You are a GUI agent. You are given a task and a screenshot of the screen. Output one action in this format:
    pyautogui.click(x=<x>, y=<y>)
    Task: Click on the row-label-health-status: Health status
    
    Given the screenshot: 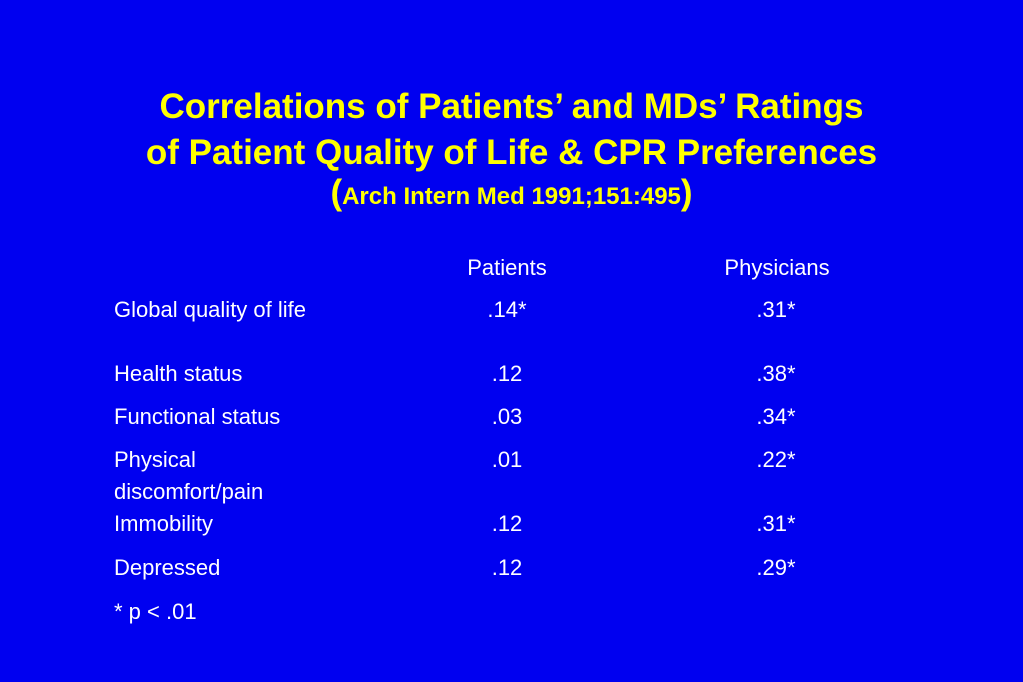 What is the action you would take?
    pyautogui.click(x=178, y=373)
    